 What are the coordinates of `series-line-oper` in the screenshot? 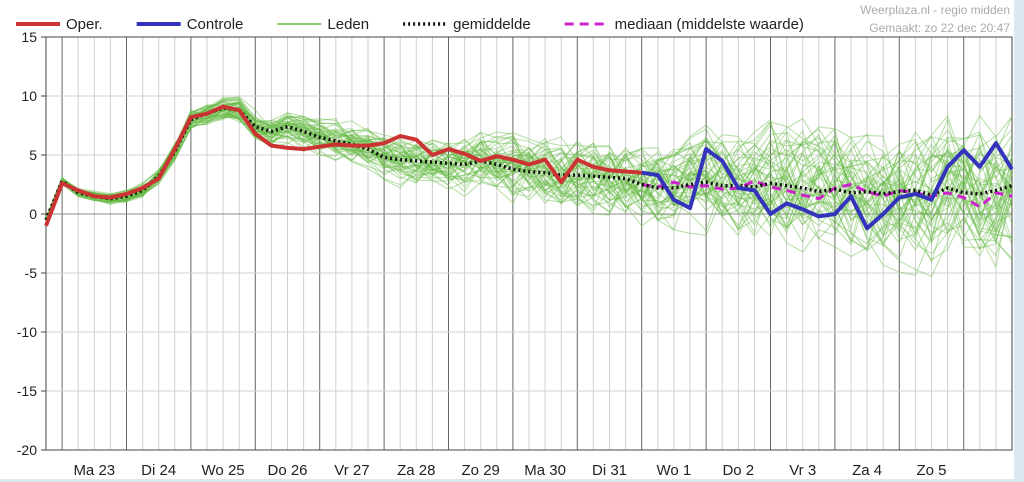 It's located at (343, 165).